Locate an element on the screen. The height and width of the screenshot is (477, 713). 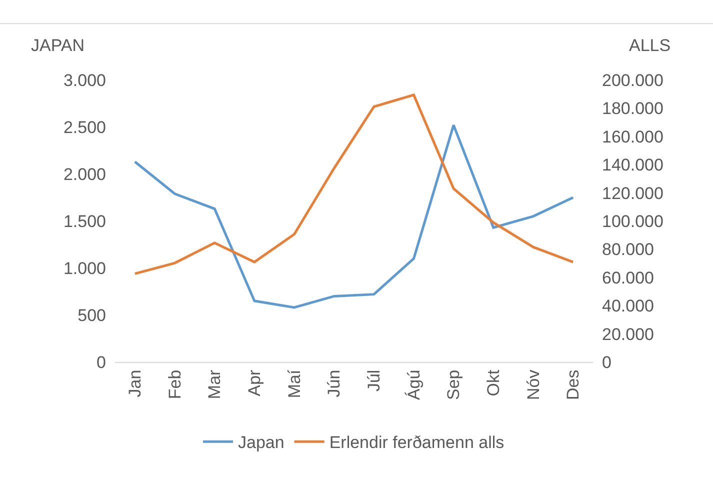
legend-label: Japan is located at coordinates (261, 442).